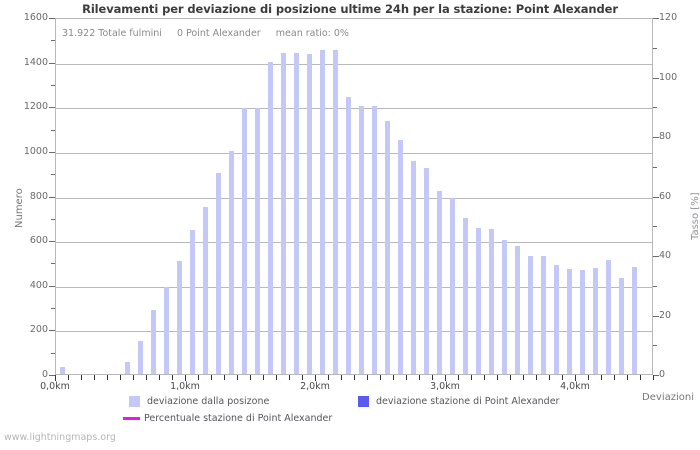 The width and height of the screenshot is (700, 450). What do you see at coordinates (665, 136) in the screenshot?
I see `y-axis-right-tick-label: 80` at bounding box center [665, 136].